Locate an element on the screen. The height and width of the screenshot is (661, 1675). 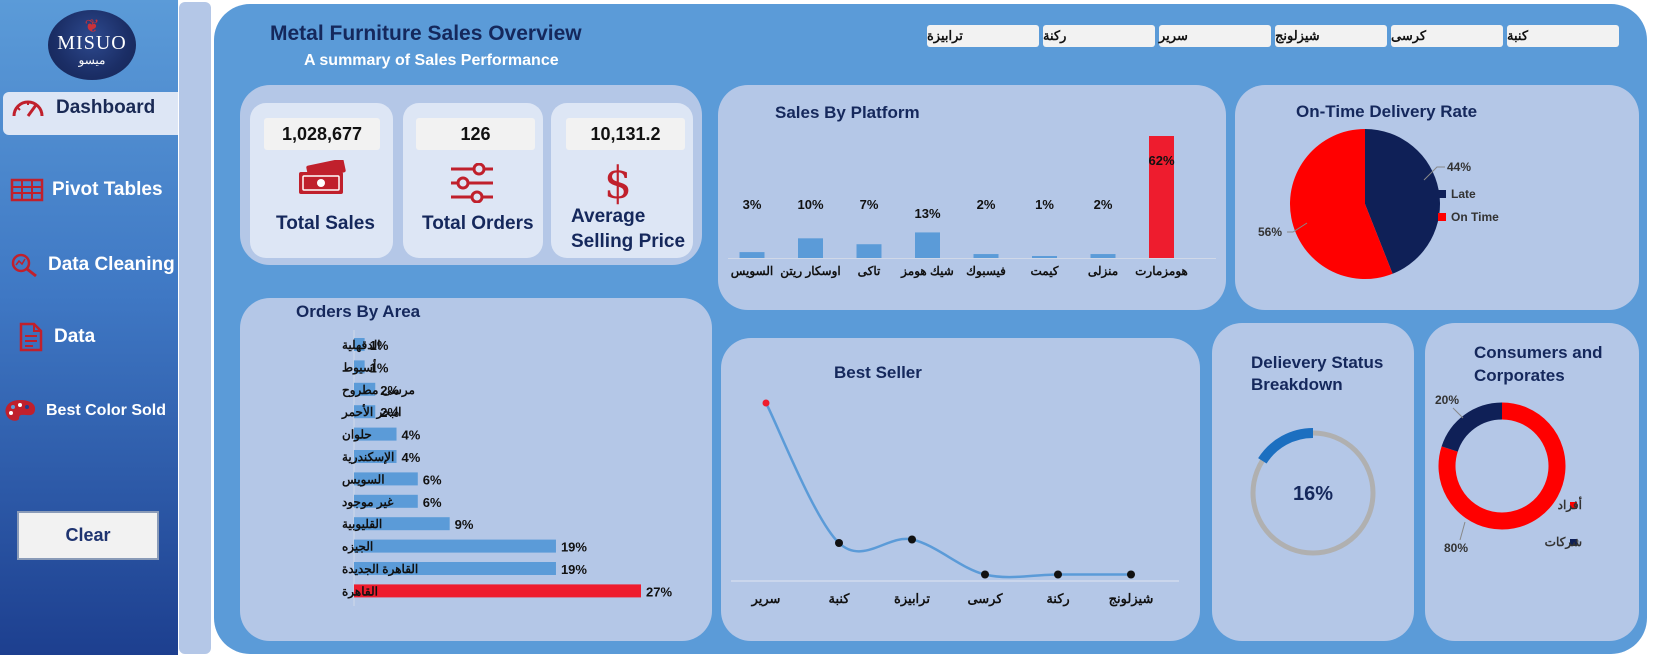
sidebar-item-dashboard: Dashboard is located at coordinates (82, 108).